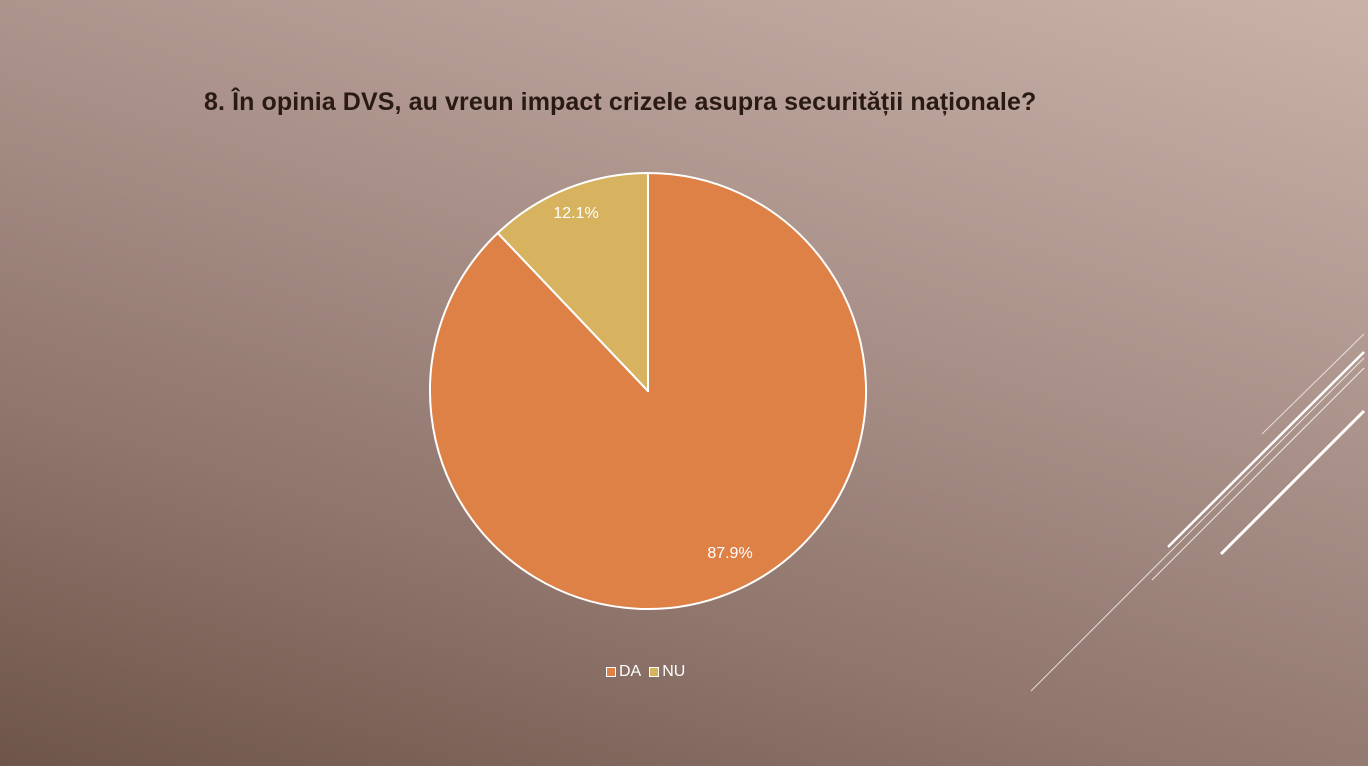 The height and width of the screenshot is (766, 1368). Describe the element at coordinates (572, 282) in the screenshot. I see `pie-slice-nu` at that location.